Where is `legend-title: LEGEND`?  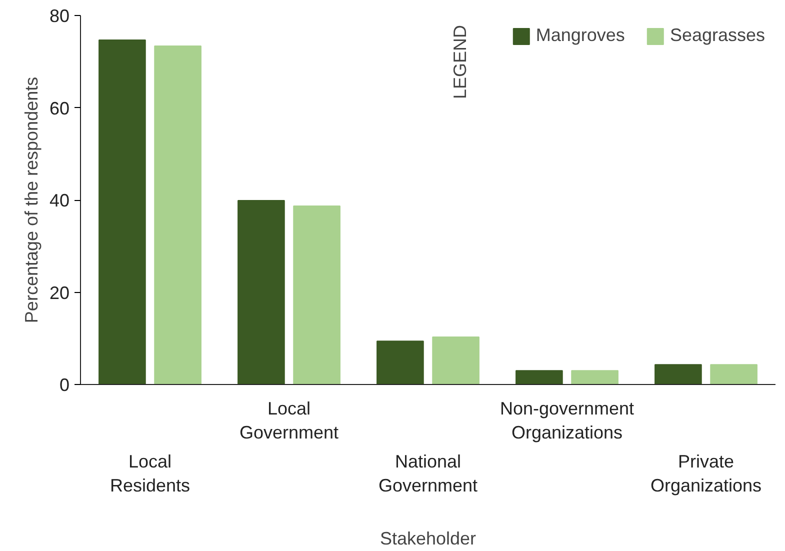
legend-title: LEGEND is located at coordinates (460, 62).